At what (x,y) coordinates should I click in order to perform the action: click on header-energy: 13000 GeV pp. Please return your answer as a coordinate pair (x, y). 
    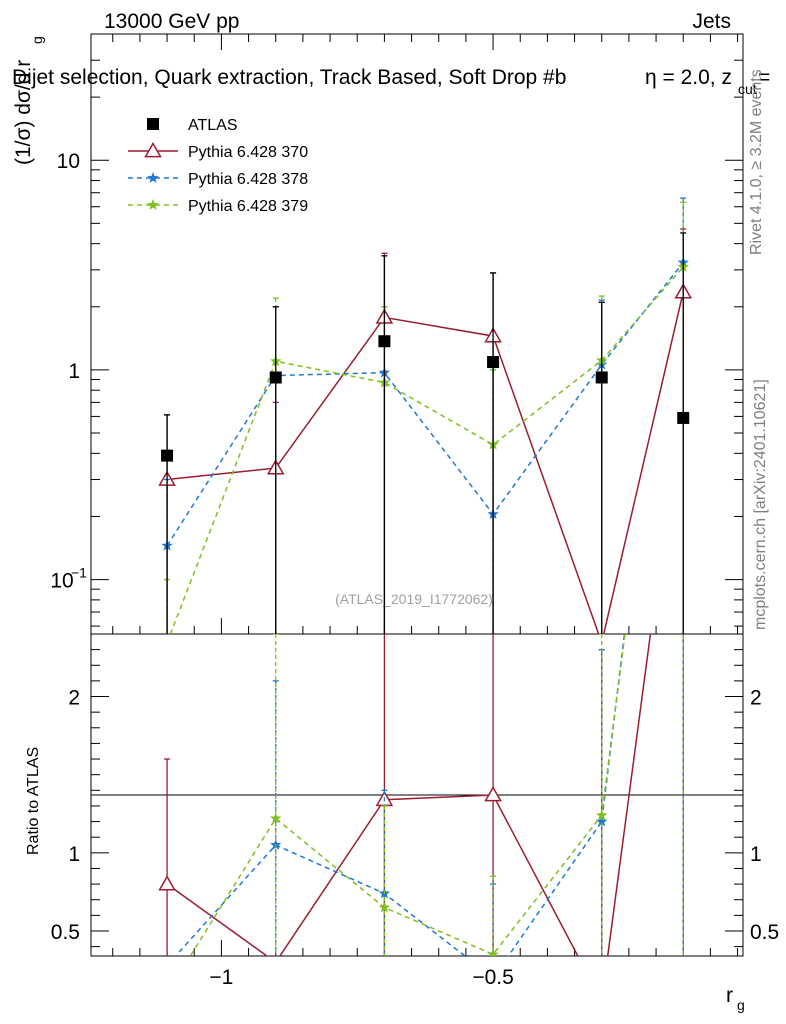
    Looking at the image, I should click on (171, 21).